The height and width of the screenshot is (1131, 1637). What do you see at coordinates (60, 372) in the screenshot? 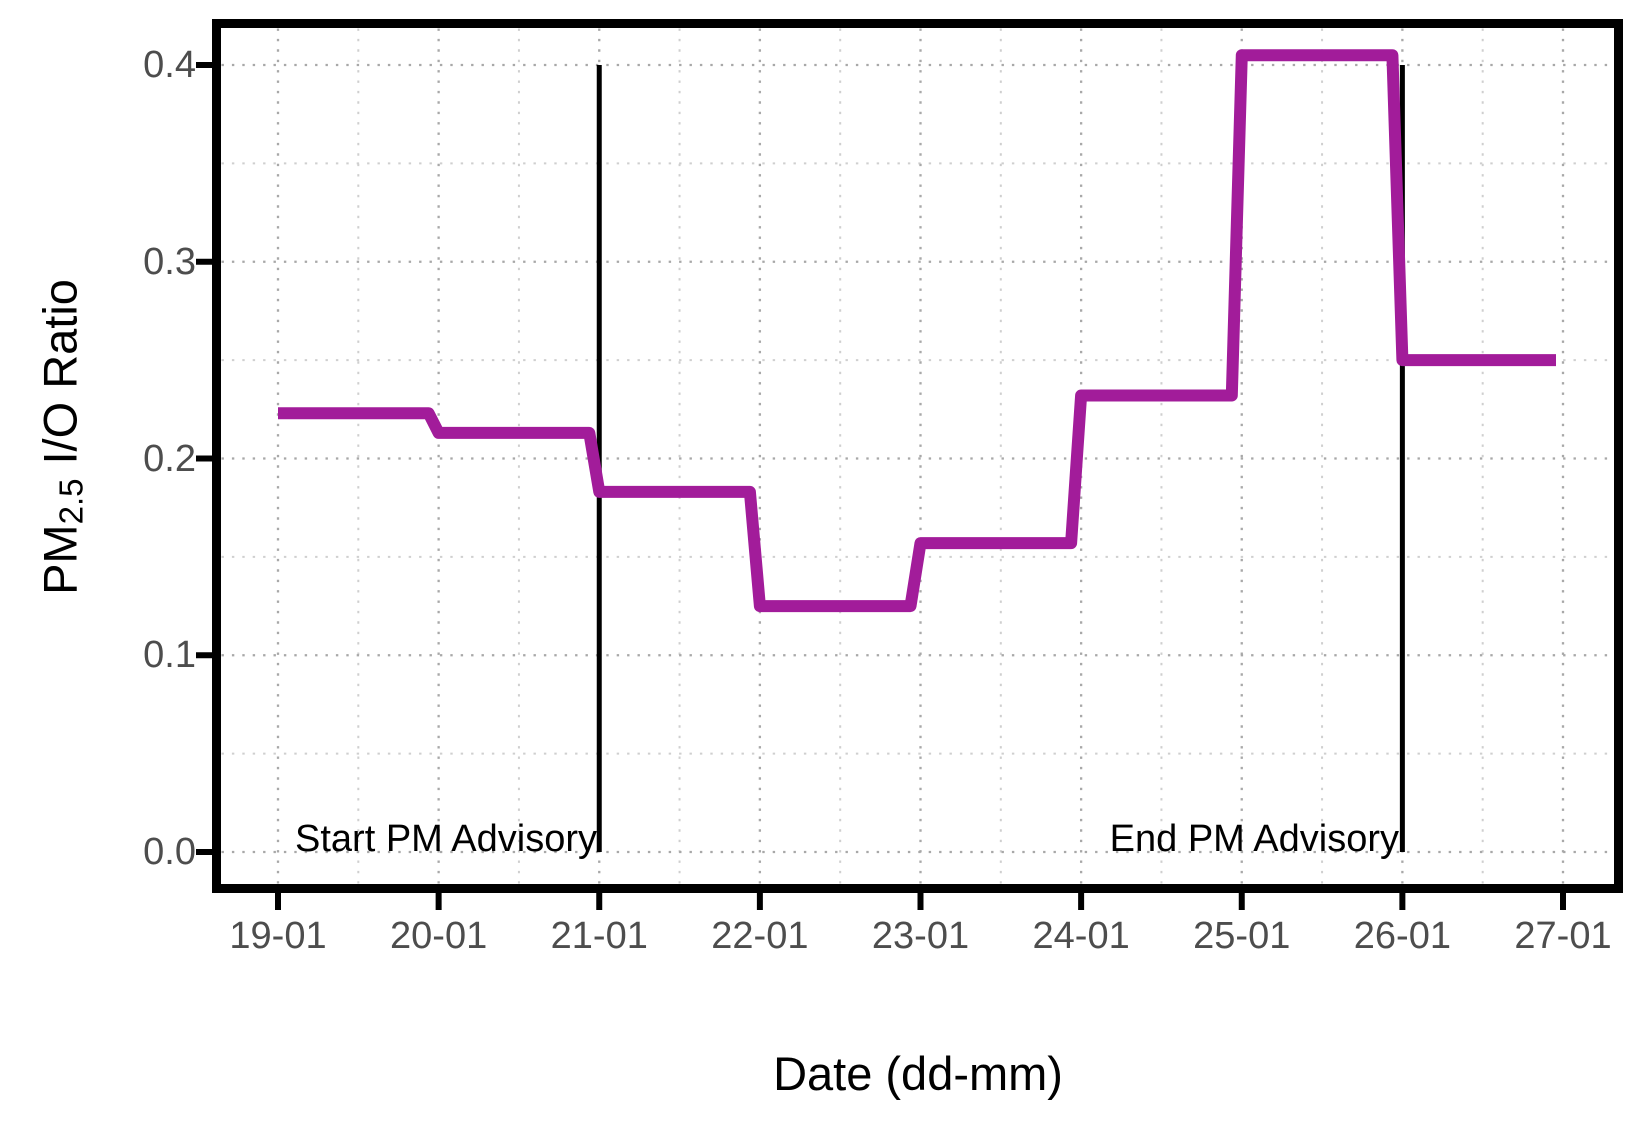
I see `y-title-rest: I/O Ratio` at bounding box center [60, 372].